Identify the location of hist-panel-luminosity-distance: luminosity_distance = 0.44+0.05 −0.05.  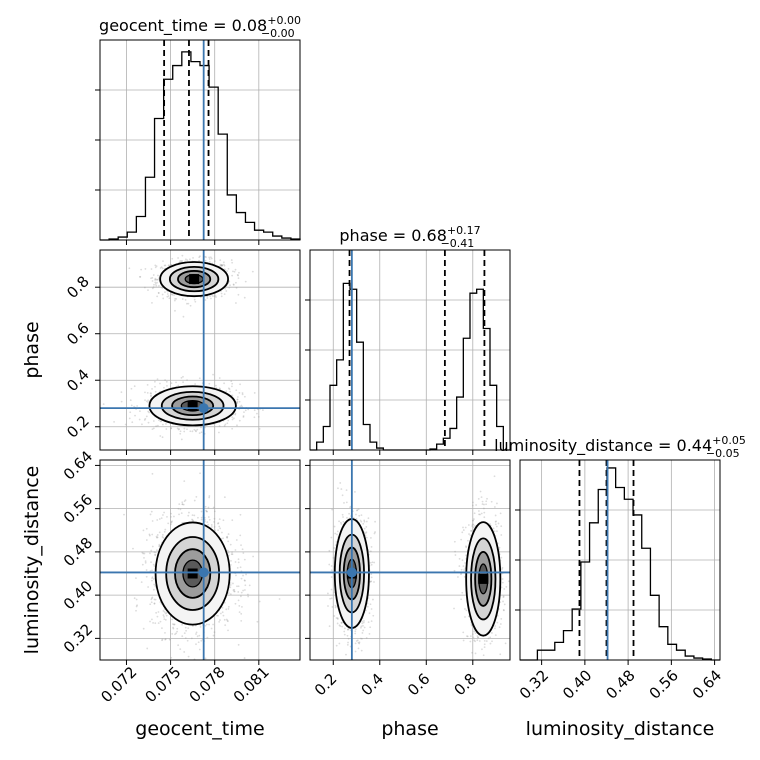
(620, 549).